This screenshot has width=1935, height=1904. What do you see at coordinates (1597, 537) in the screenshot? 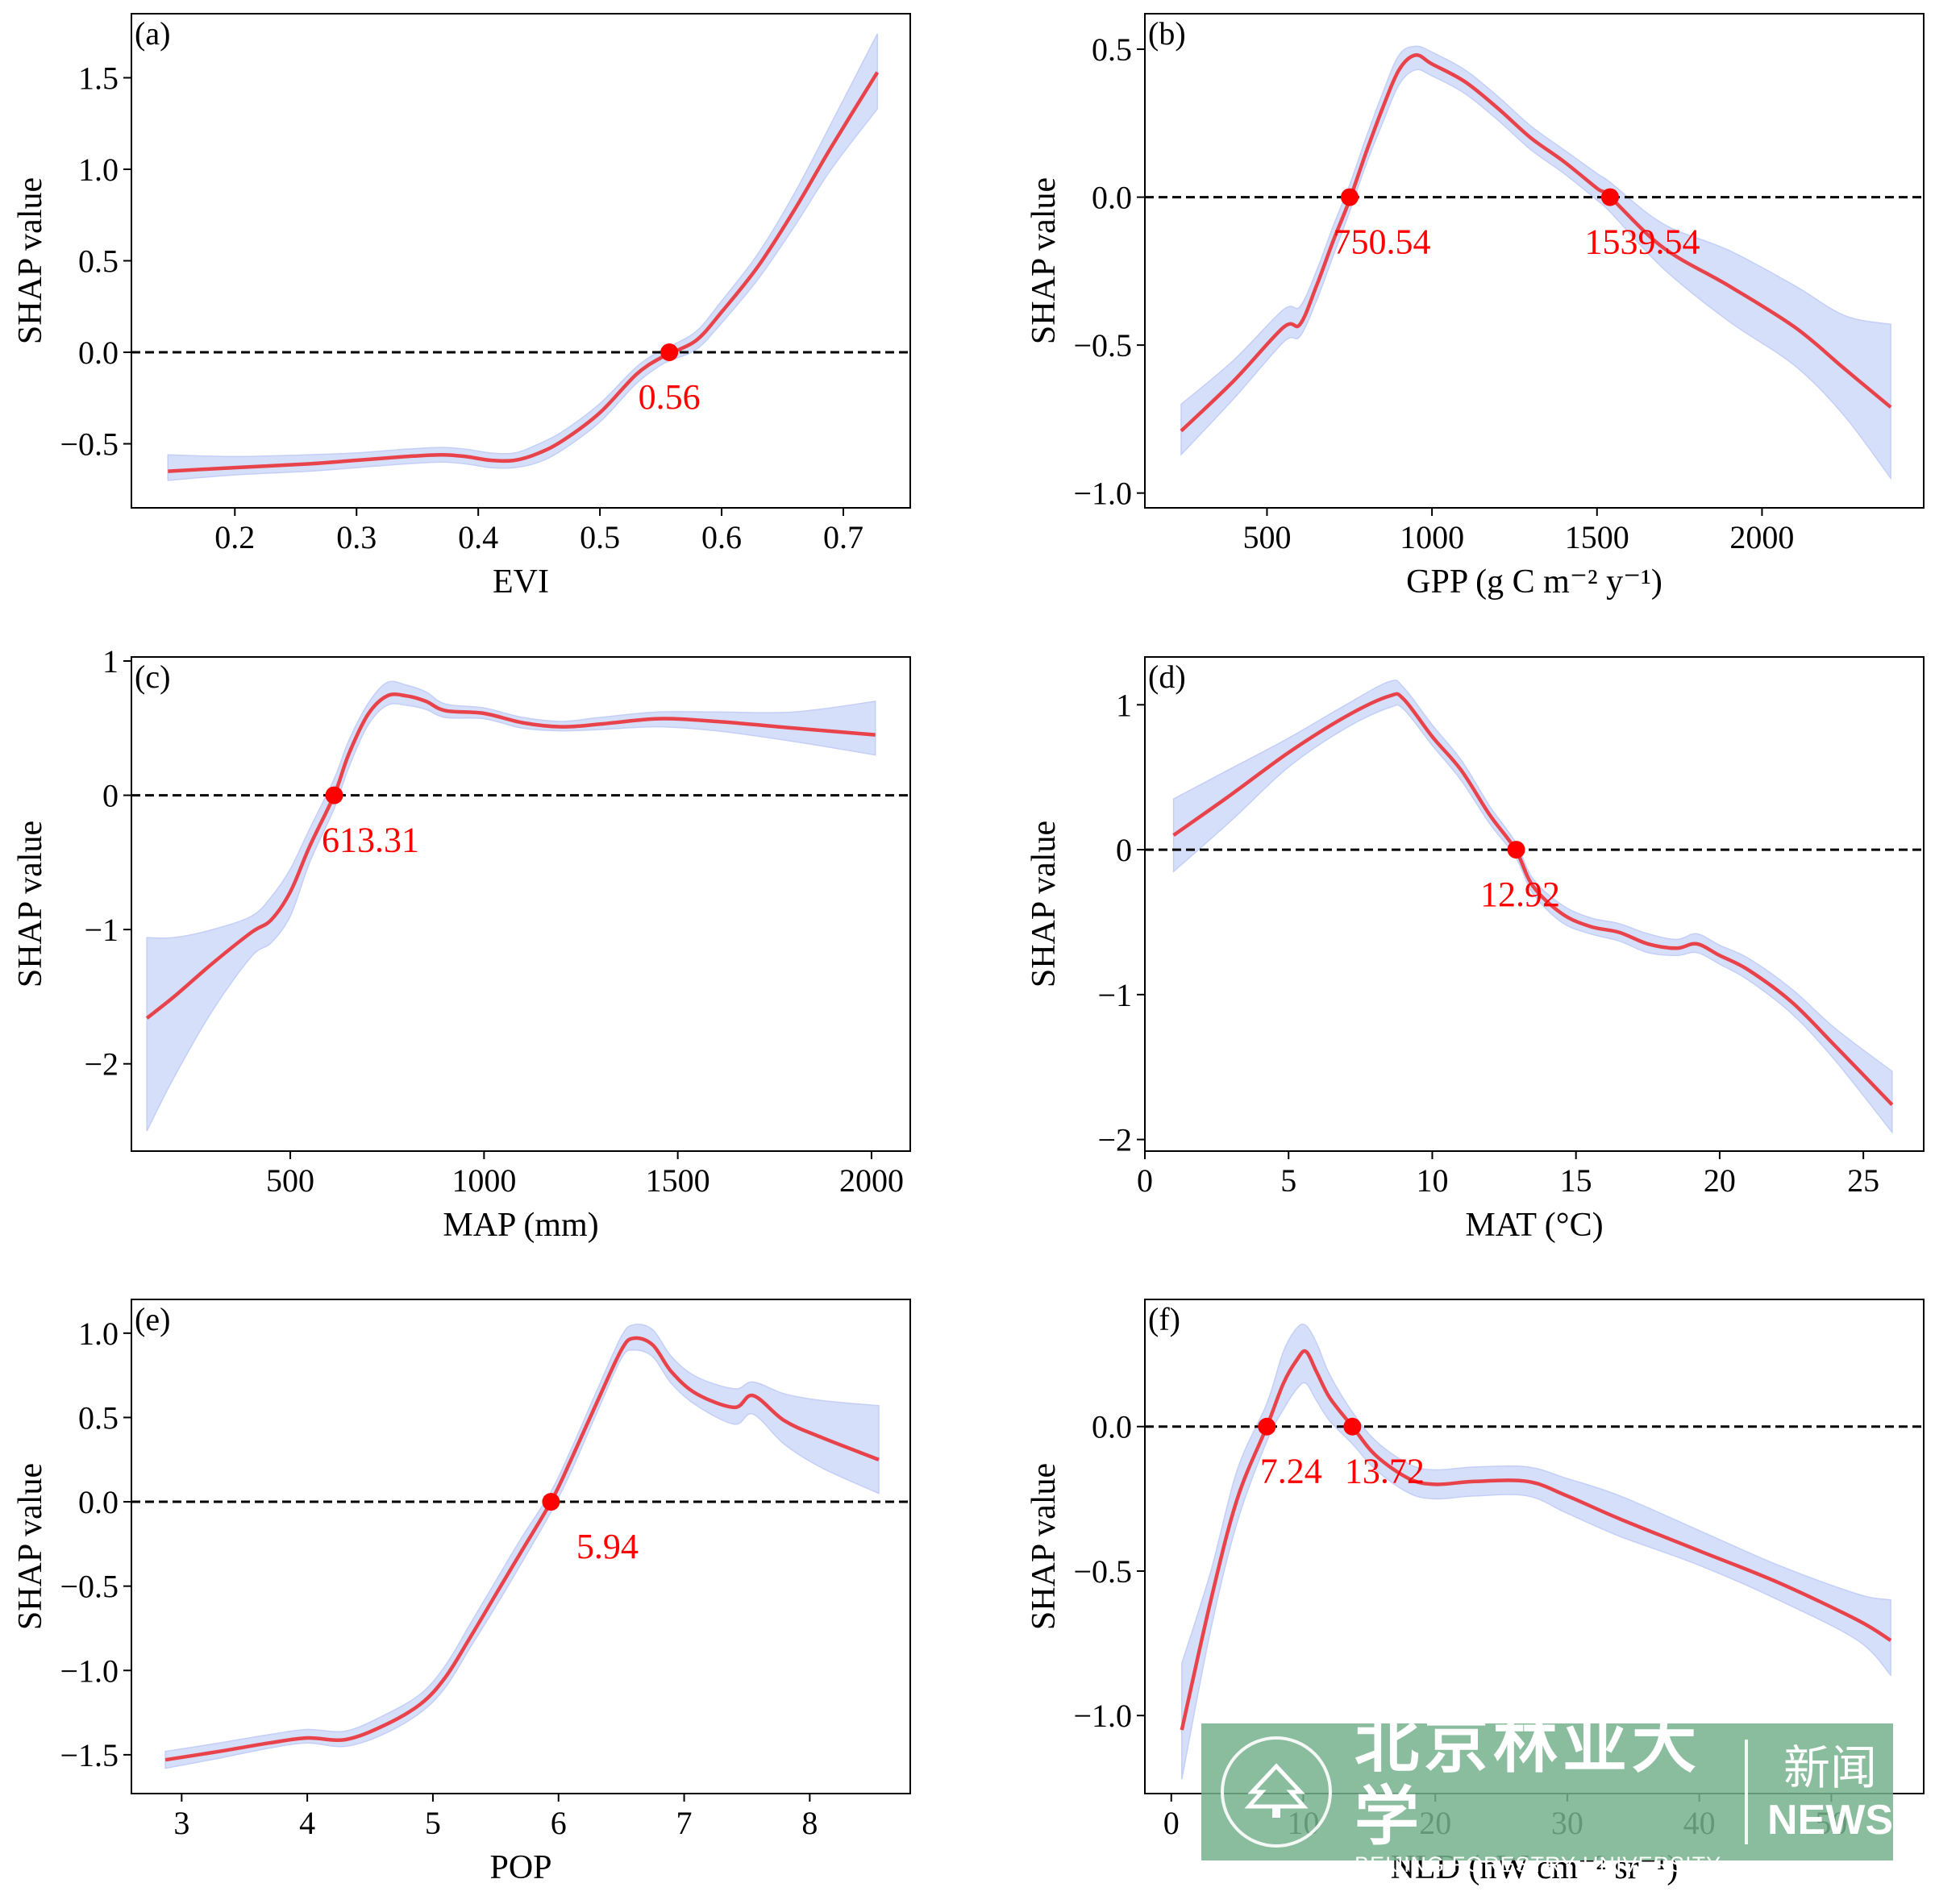
I see `x-tick-label-b-3: 1500` at bounding box center [1597, 537].